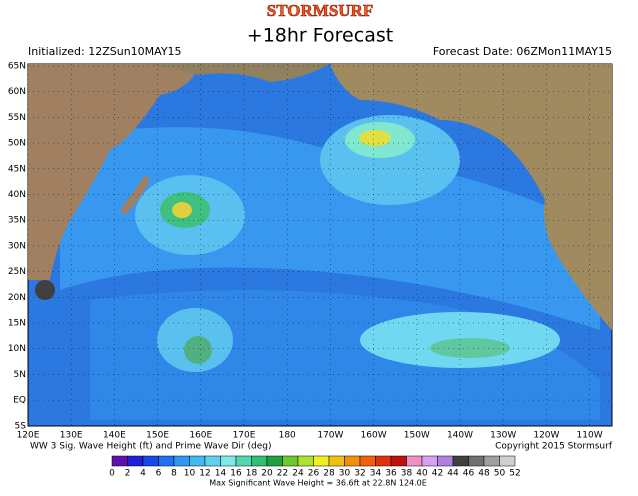  I want to click on lon-label: 170E, so click(244, 436).